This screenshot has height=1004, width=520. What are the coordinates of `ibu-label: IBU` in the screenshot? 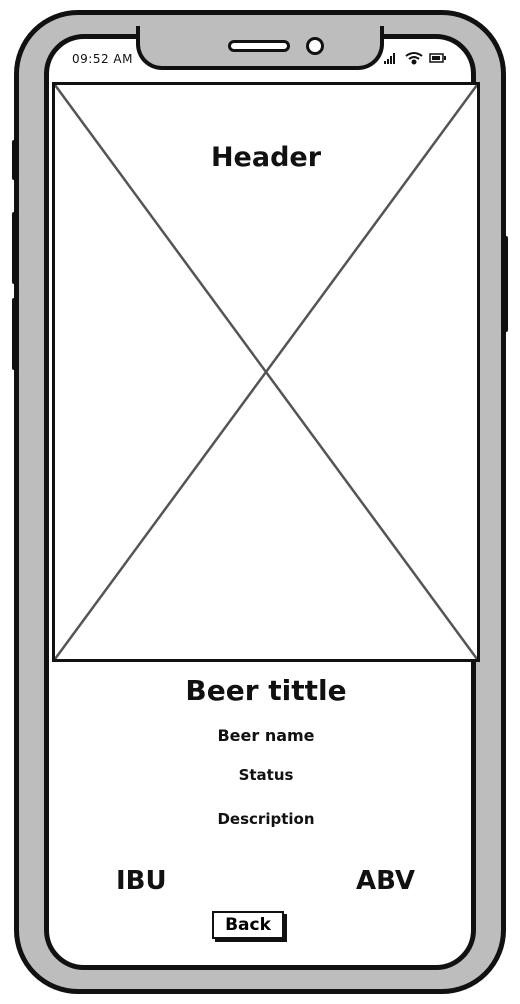 It's located at (141, 881).